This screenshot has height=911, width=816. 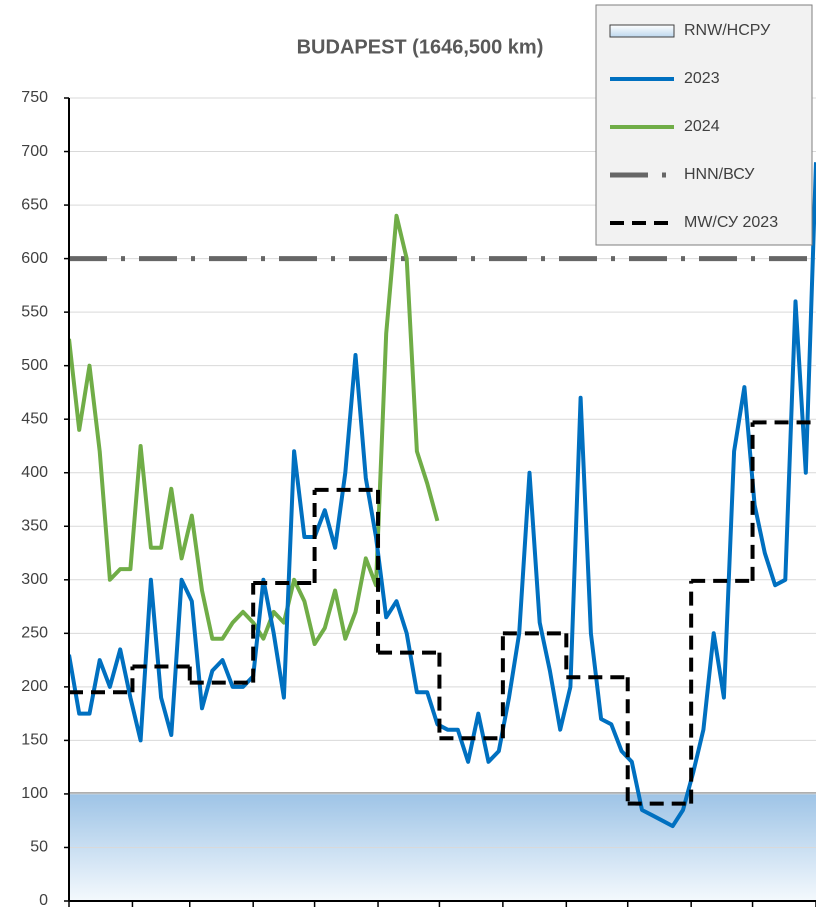 What do you see at coordinates (34, 311) in the screenshot?
I see `y-tick-label: 550` at bounding box center [34, 311].